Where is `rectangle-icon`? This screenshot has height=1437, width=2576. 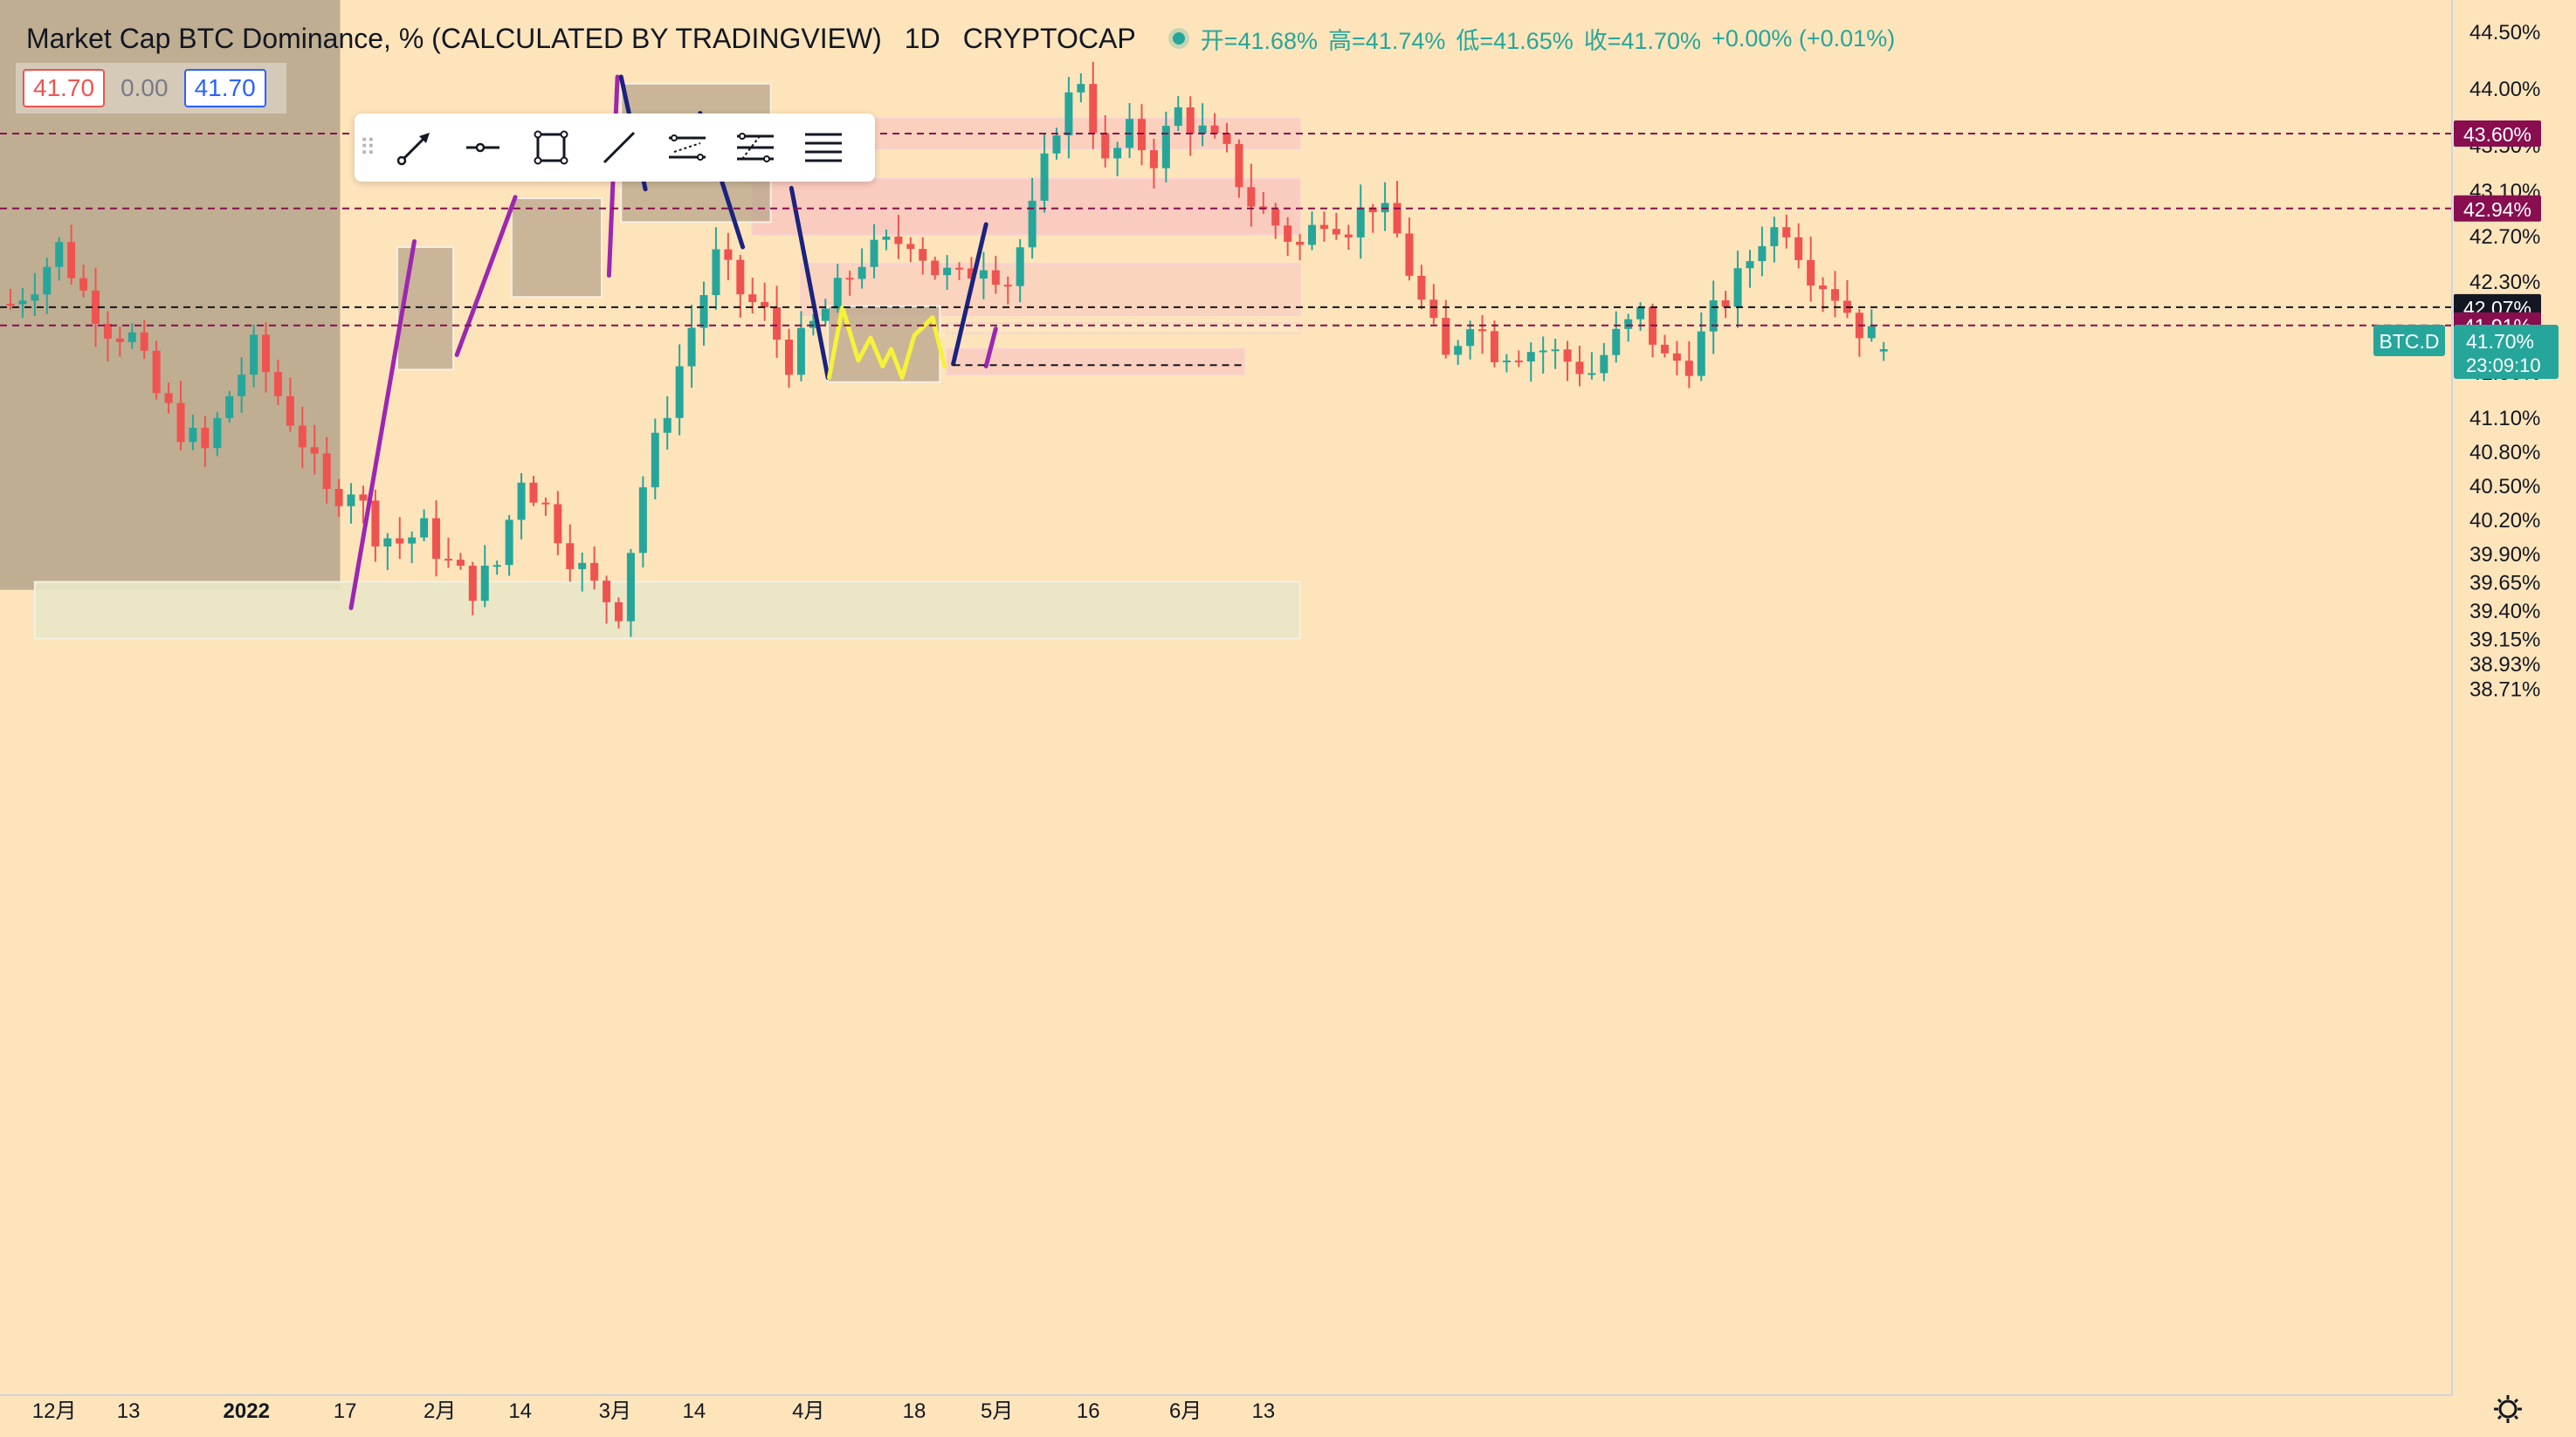
rectangle-icon is located at coordinates (551, 147).